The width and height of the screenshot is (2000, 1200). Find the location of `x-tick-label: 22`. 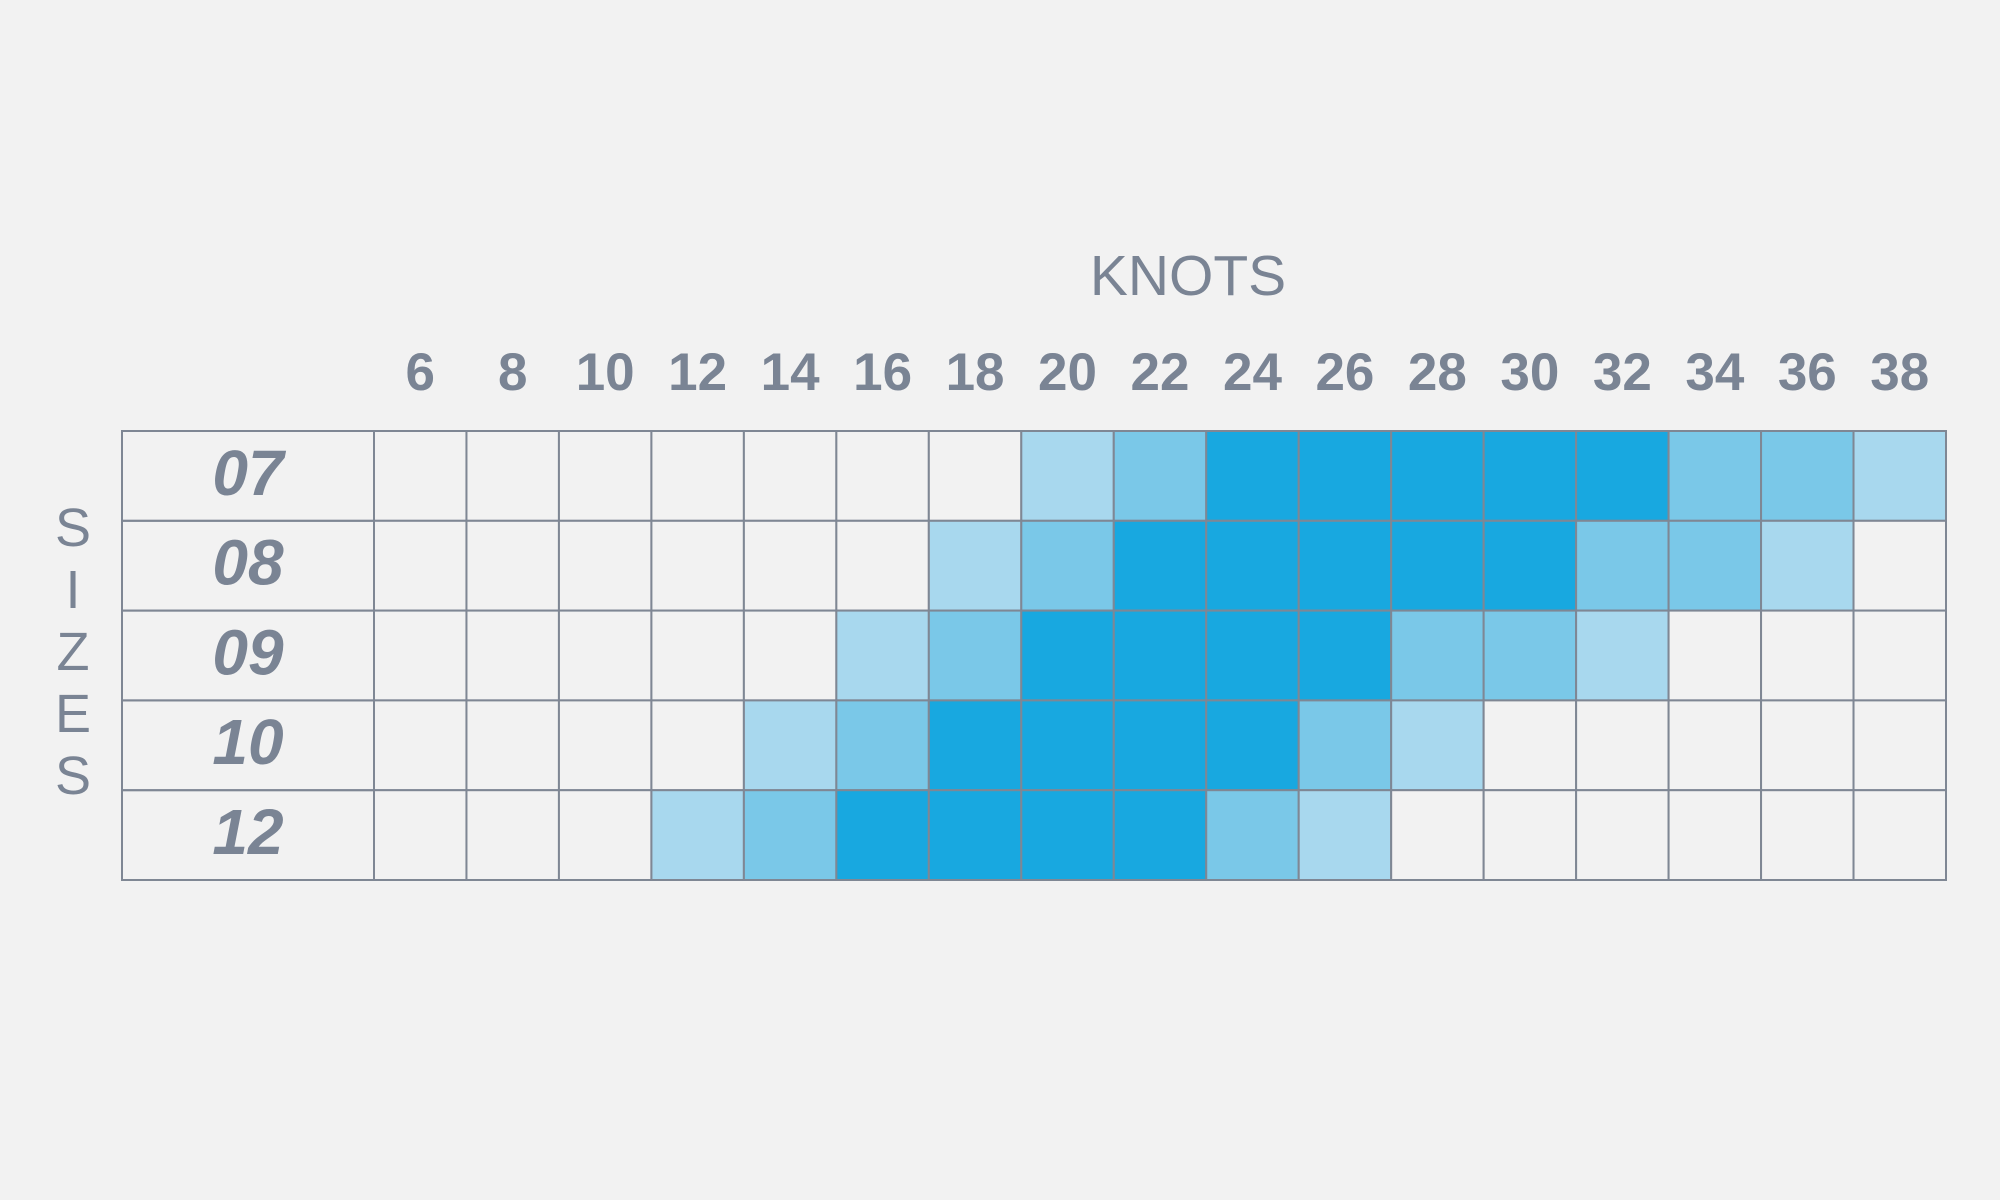

x-tick-label: 22 is located at coordinates (1160, 372).